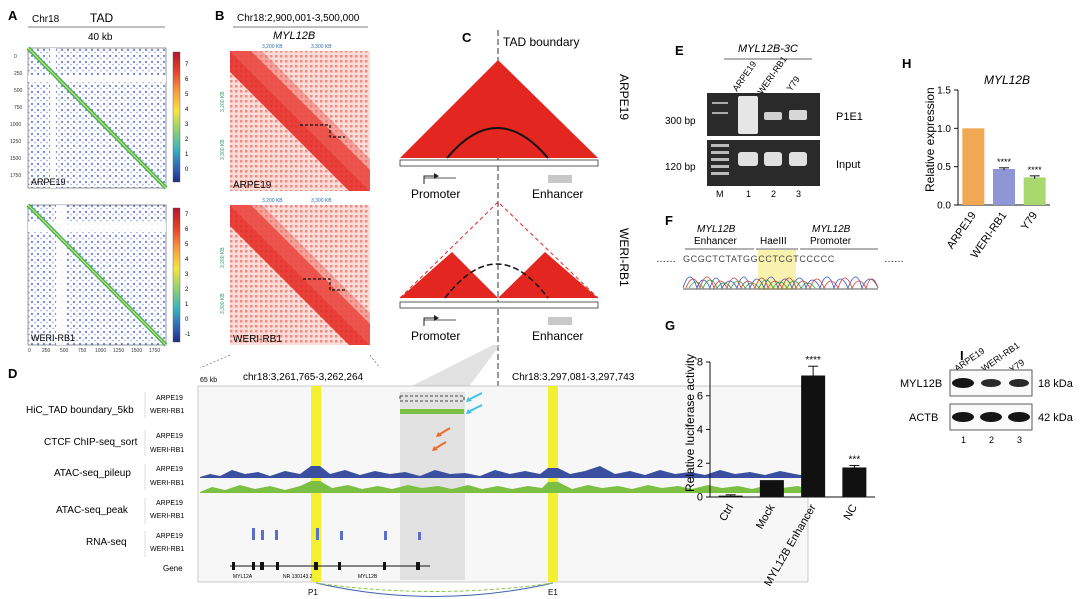  Describe the element at coordinates (48, 182) in the screenshot. I see `panel-a-sample-1: ARPE19` at that location.